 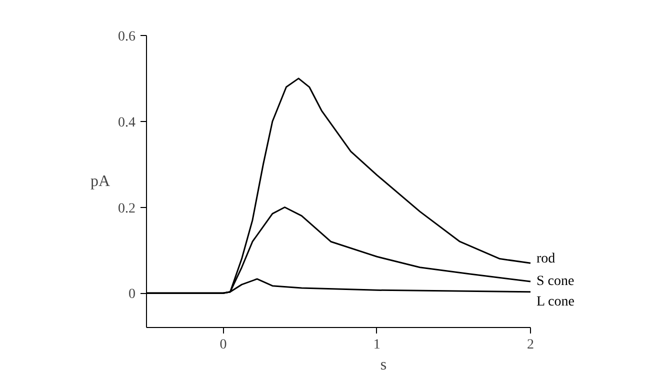 I want to click on series-label: L cone, so click(x=555, y=302).